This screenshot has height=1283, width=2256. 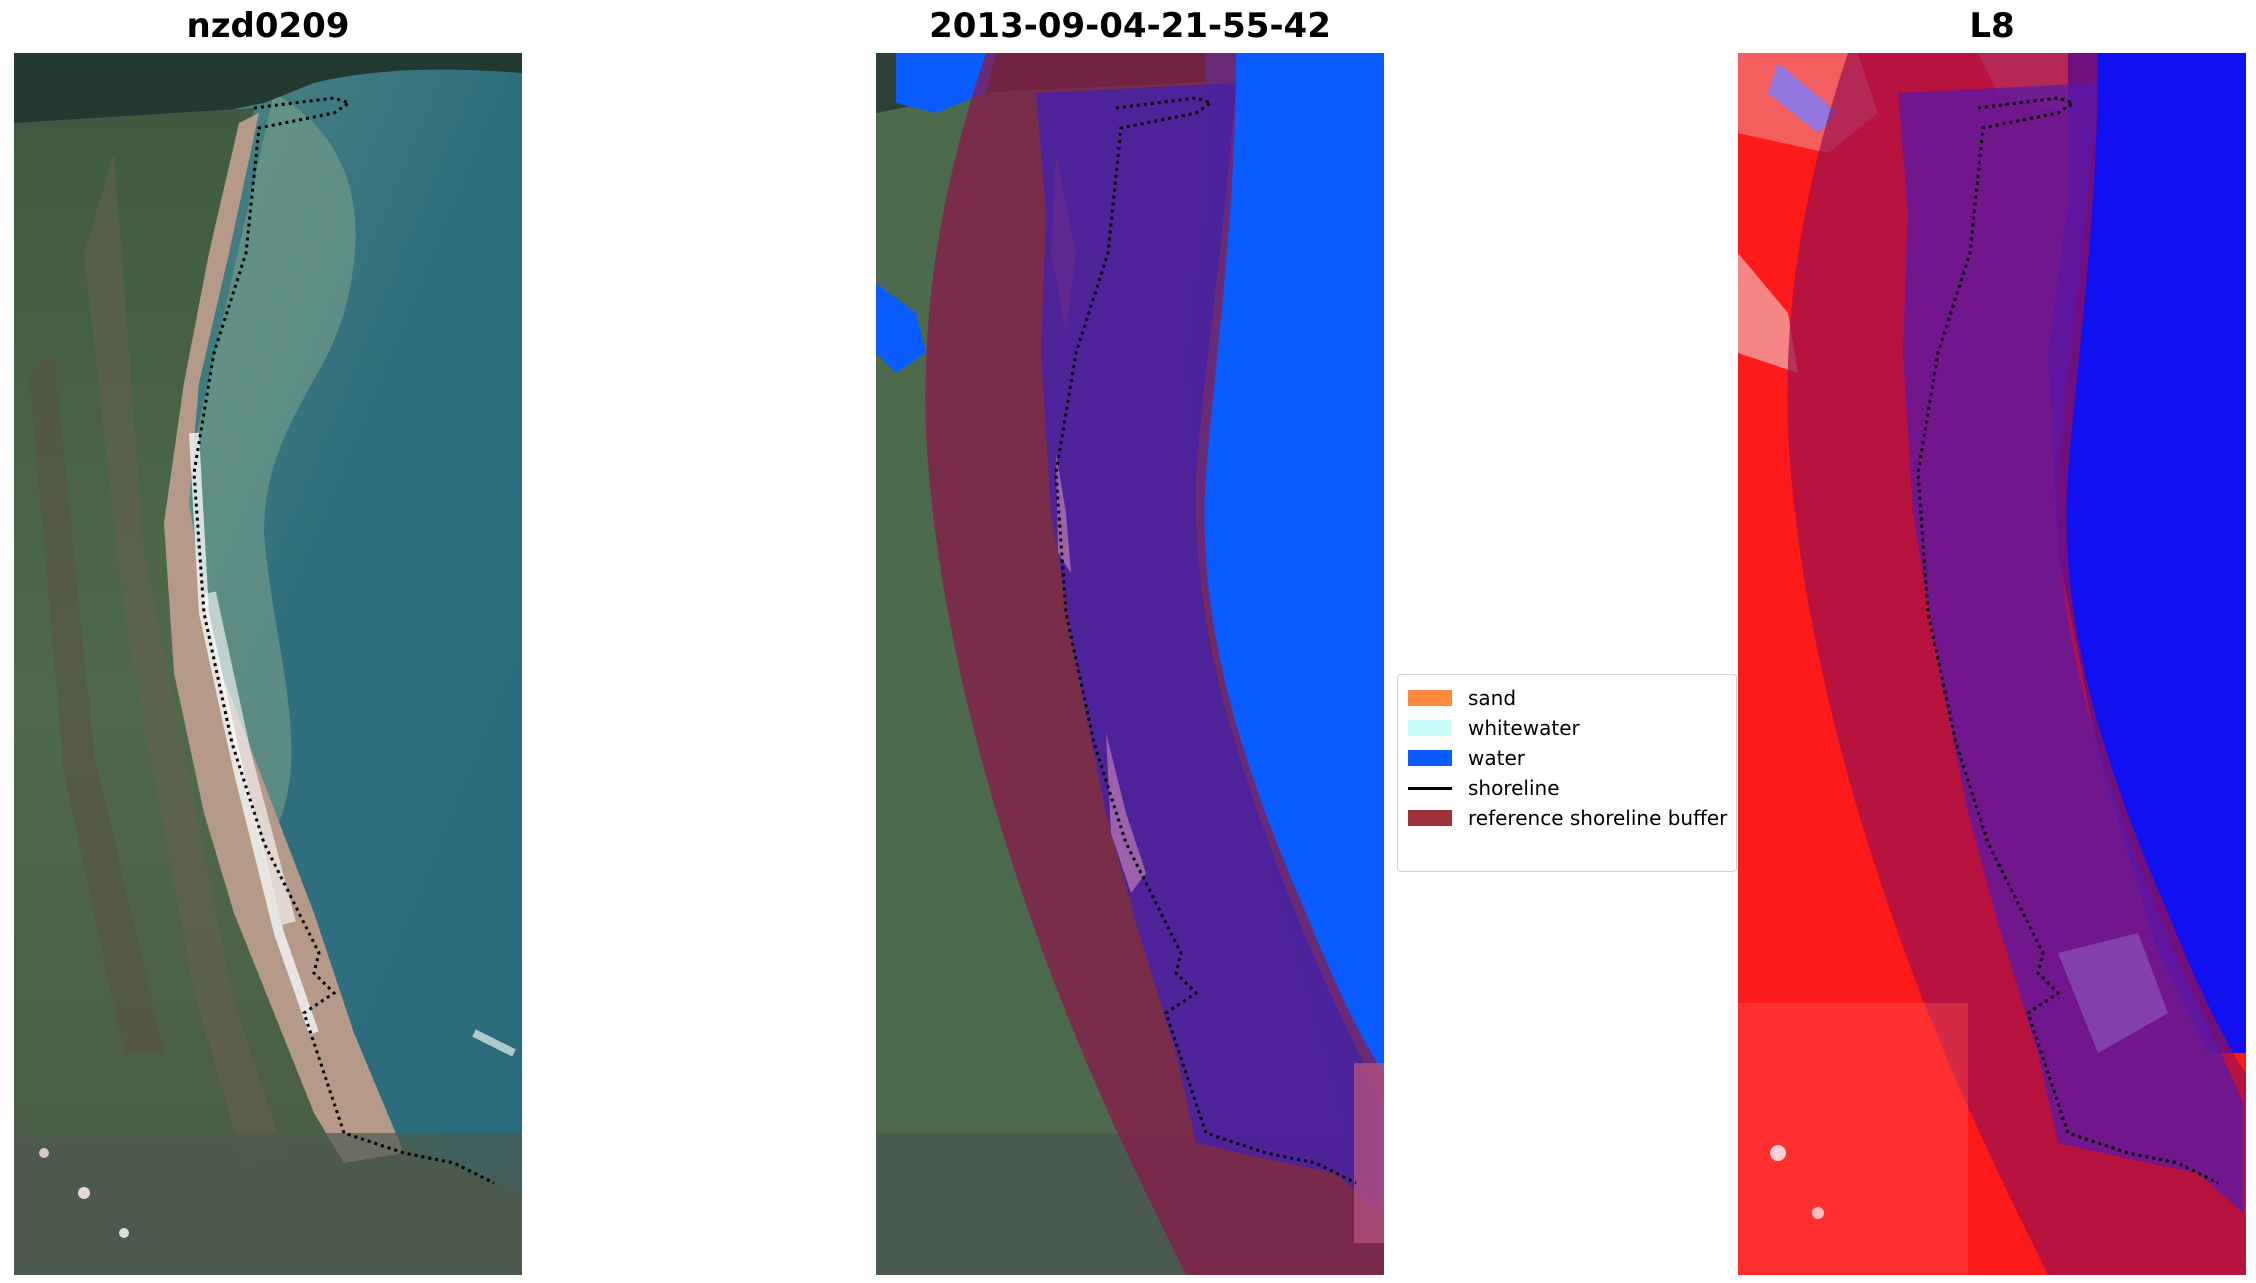 I want to click on legend-label: water, so click(x=1496, y=758).